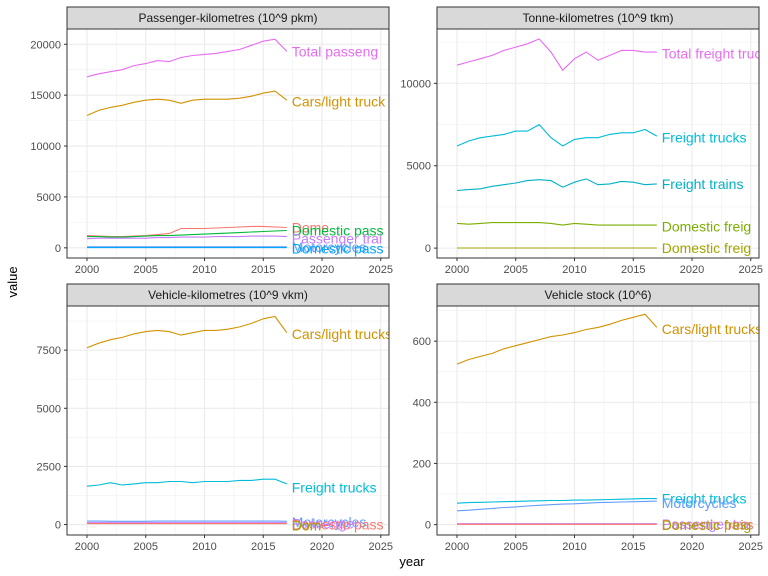  I want to click on y-tick-label: 15000, so click(45, 96).